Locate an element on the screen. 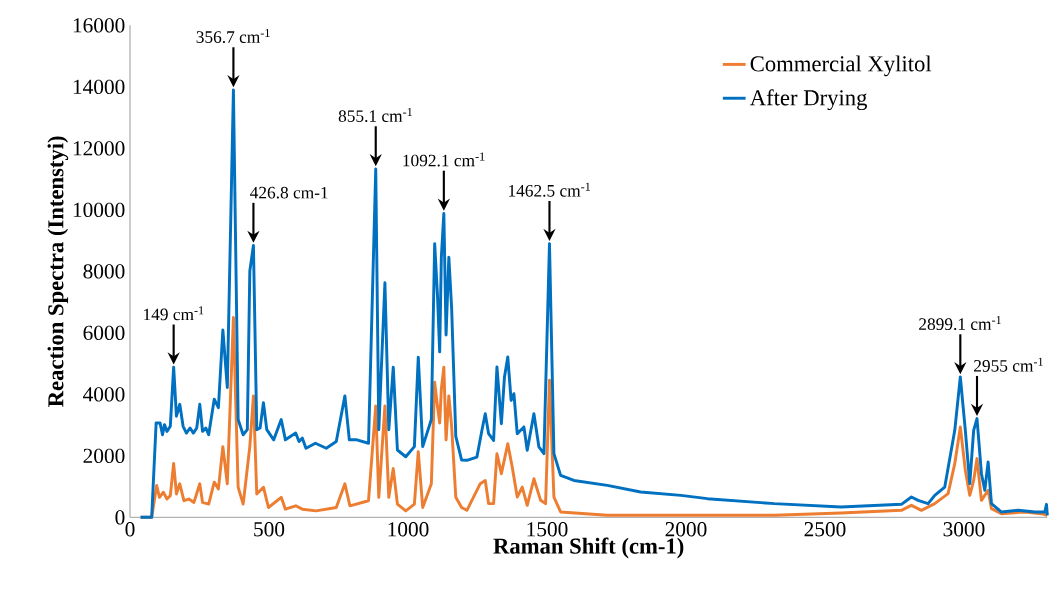 The image size is (1060, 601). annotation: 149 cm$^{-1}$ is located at coordinates (174, 313).